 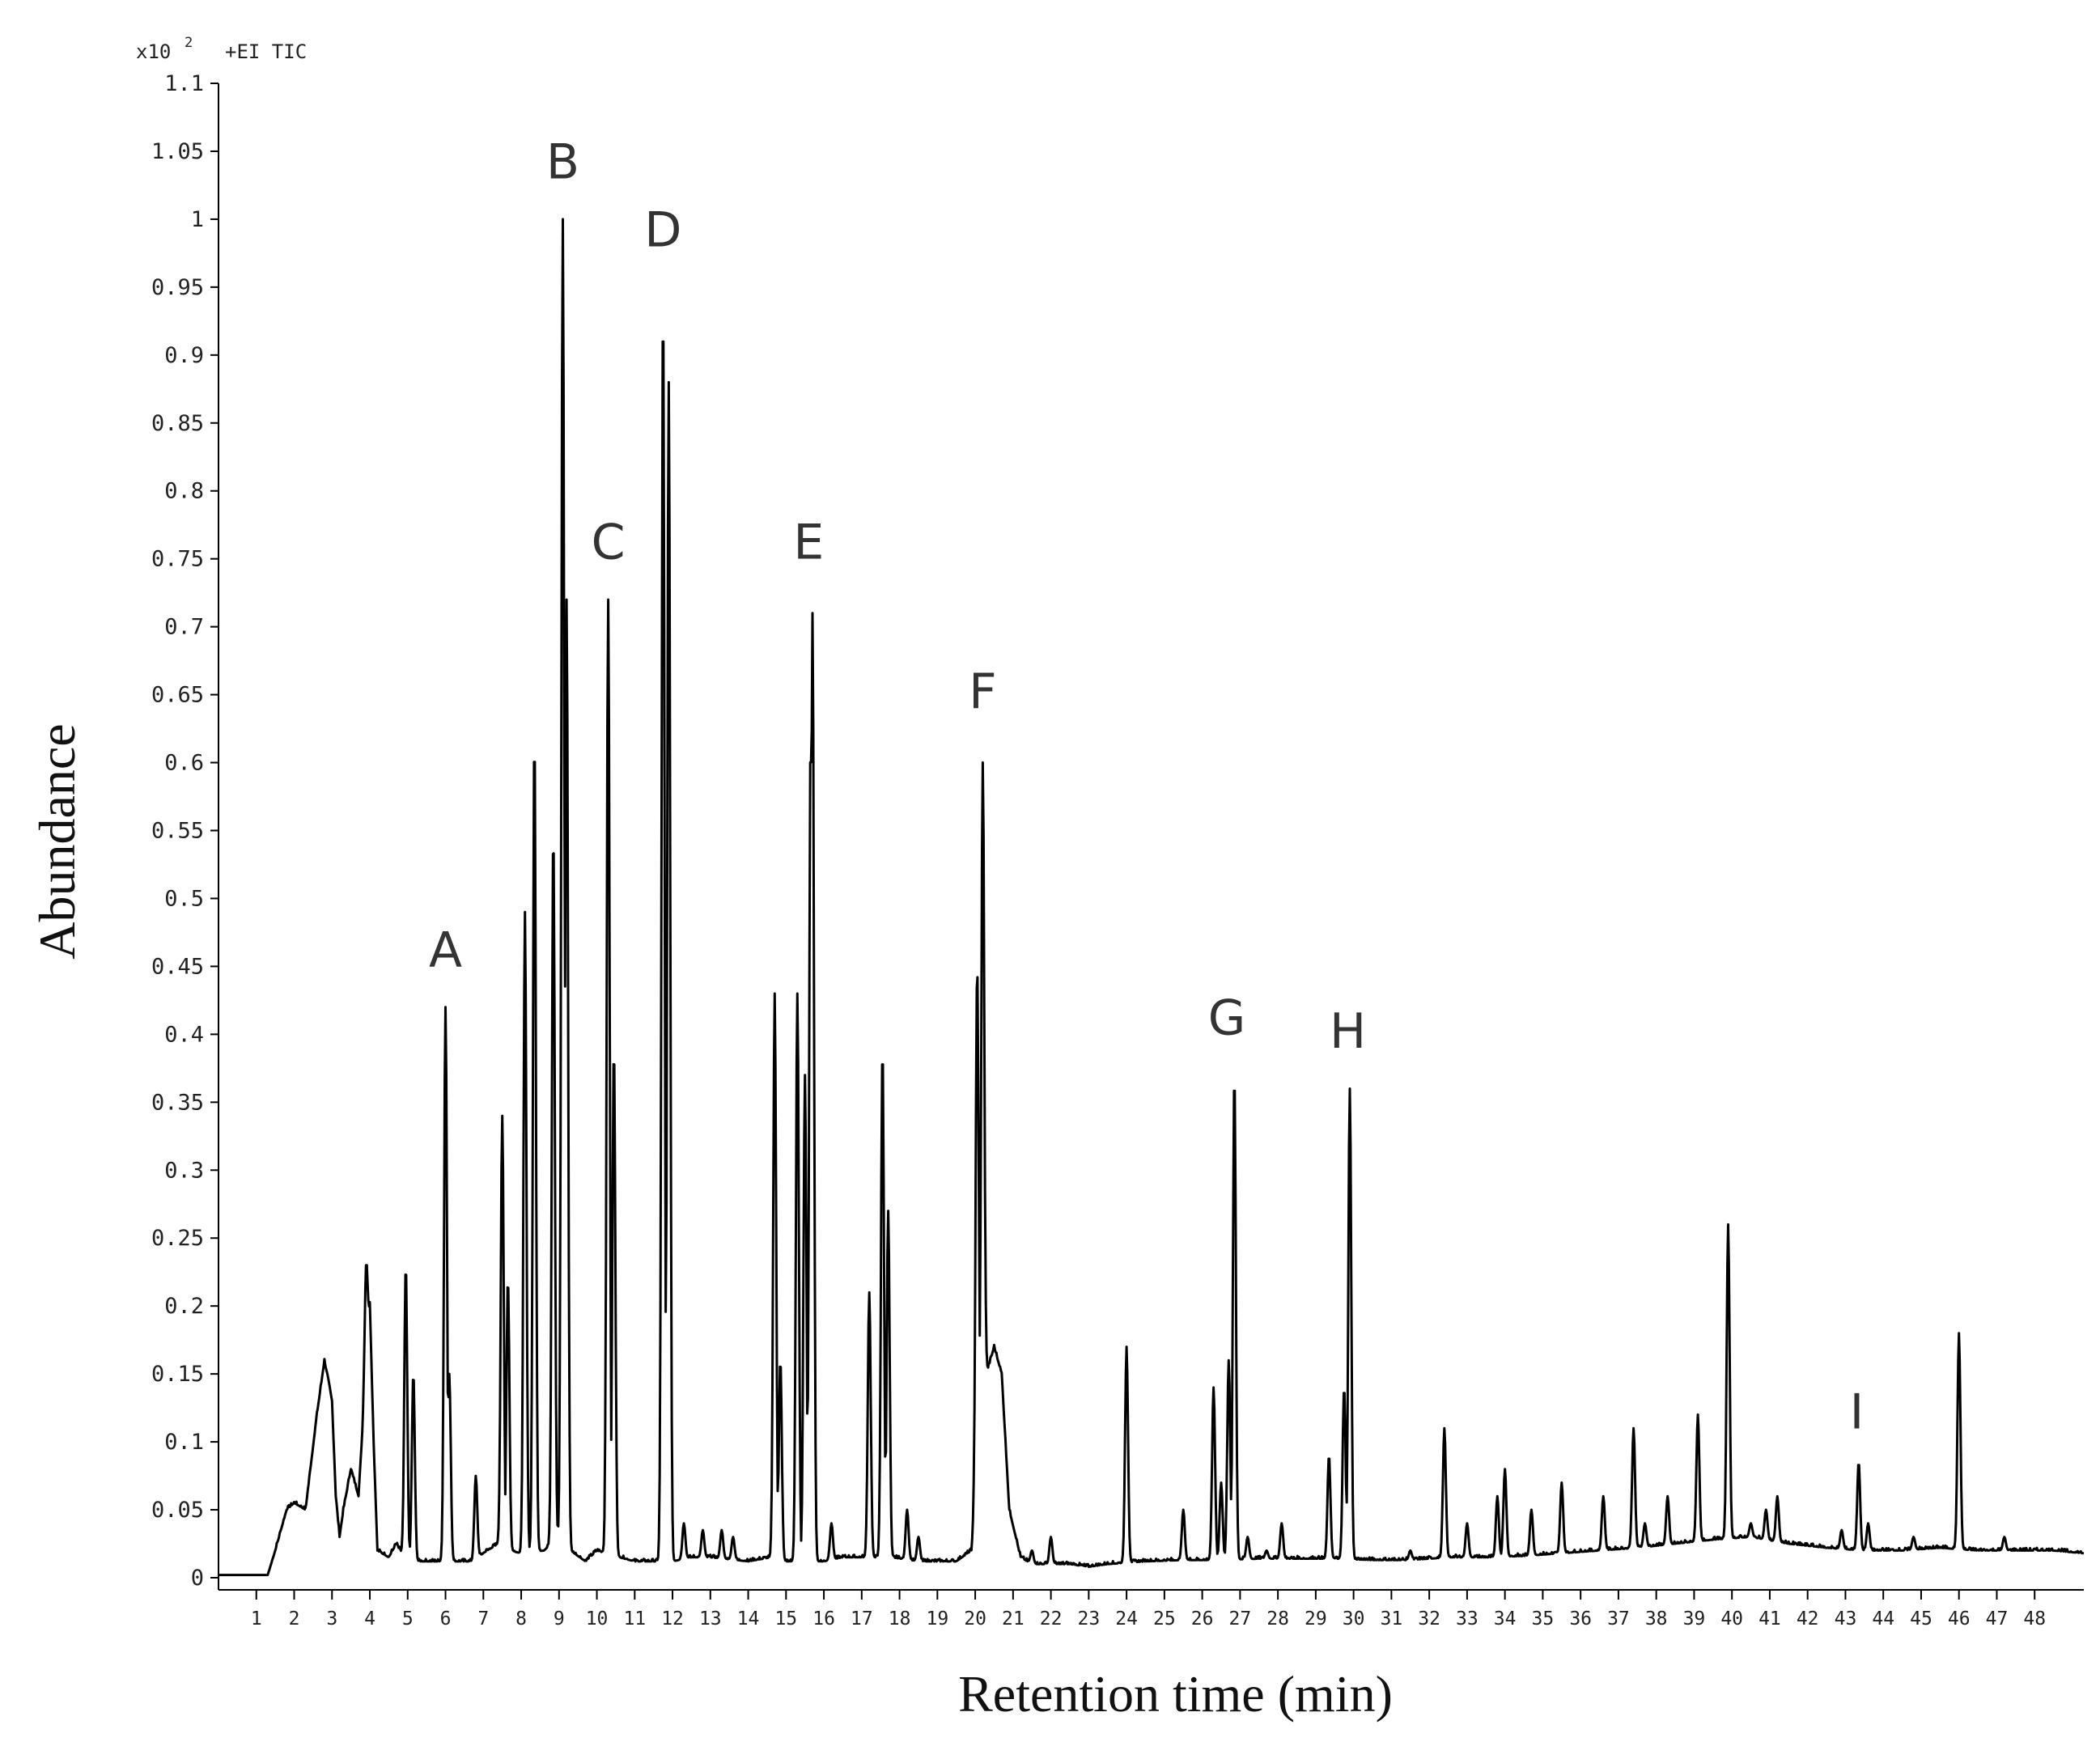 I want to click on x-tick-label: 34, so click(x=1506, y=1619).